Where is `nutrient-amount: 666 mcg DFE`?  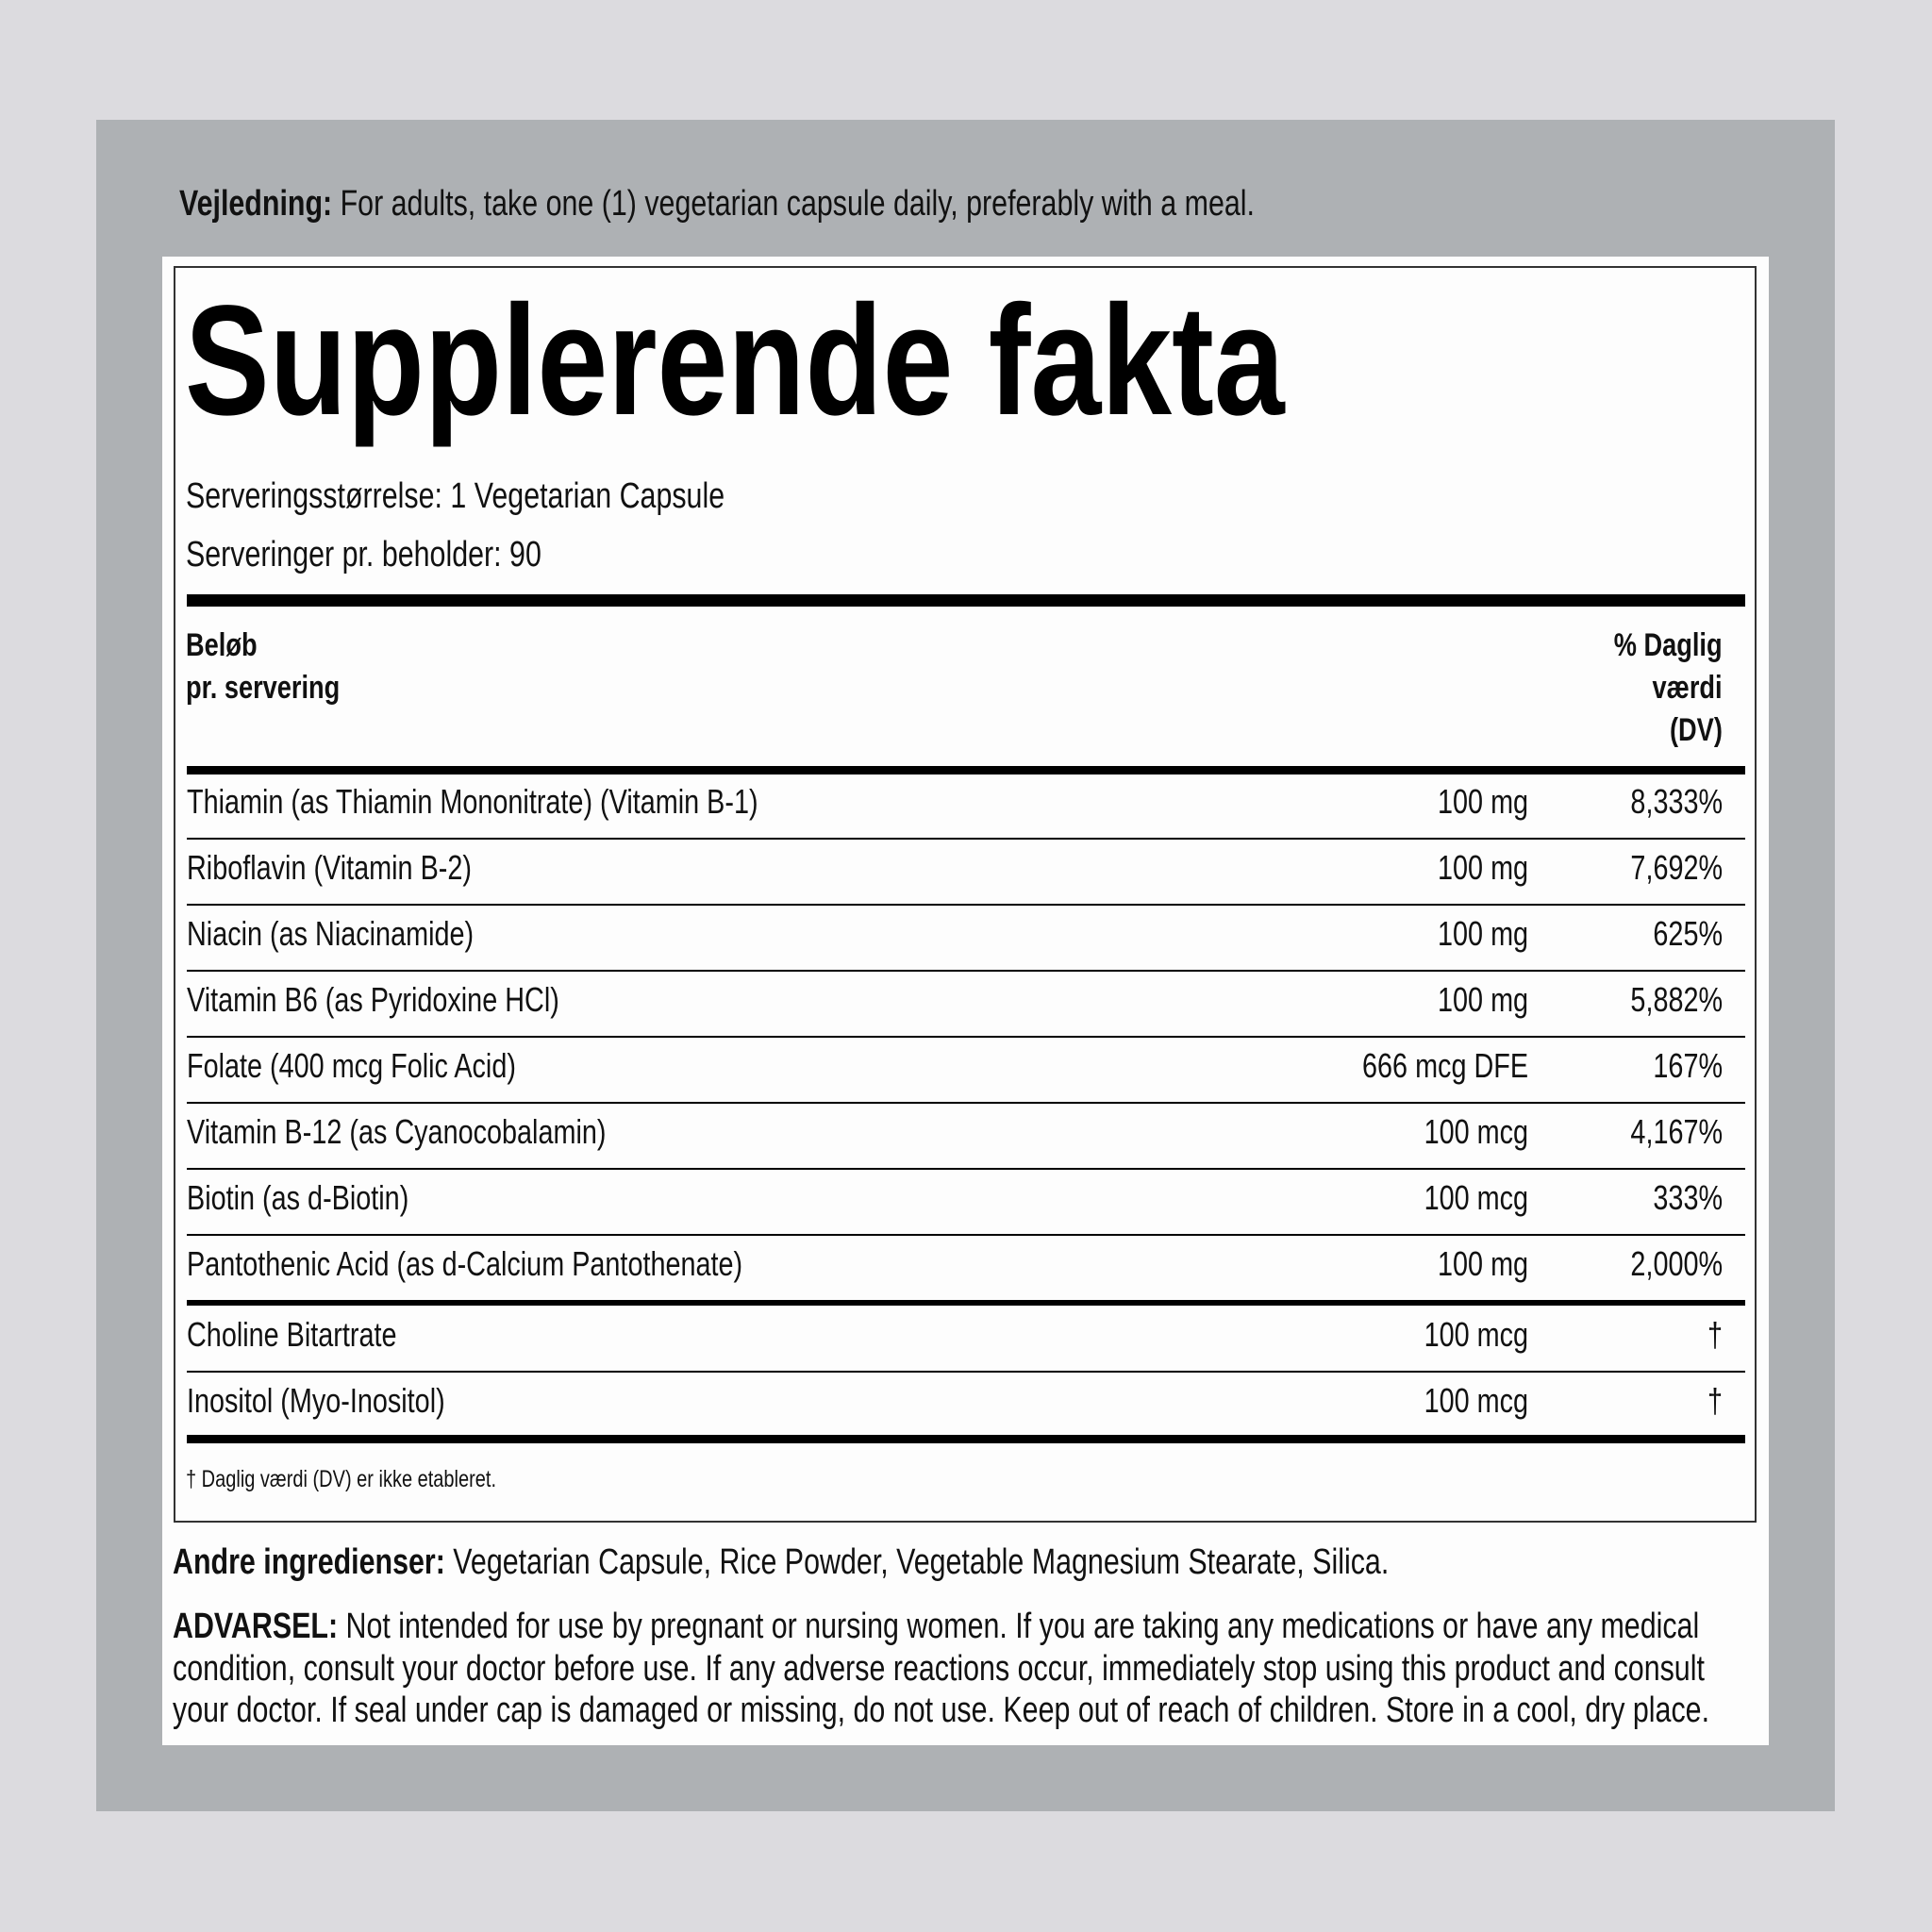
nutrient-amount: 666 mcg DFE is located at coordinates (1444, 1065).